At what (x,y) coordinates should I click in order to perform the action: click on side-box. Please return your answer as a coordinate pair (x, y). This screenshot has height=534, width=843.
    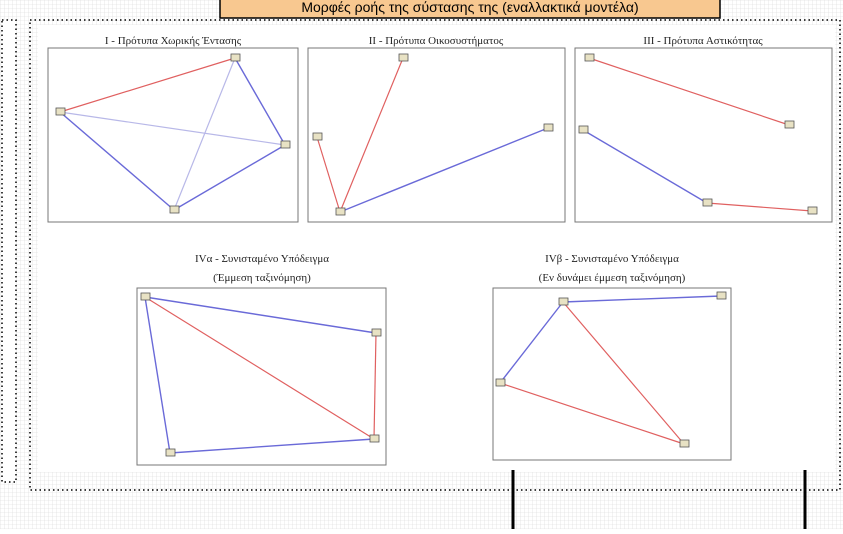
    Looking at the image, I should click on (9, 251).